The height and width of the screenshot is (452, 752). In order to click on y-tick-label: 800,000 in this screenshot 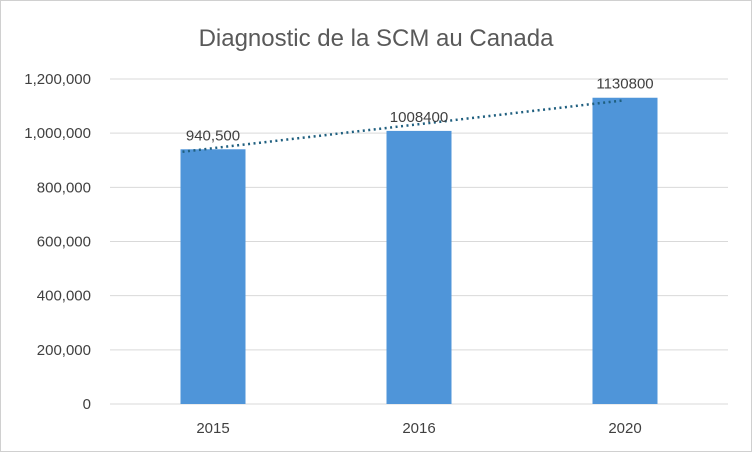, I will do `click(64, 187)`.